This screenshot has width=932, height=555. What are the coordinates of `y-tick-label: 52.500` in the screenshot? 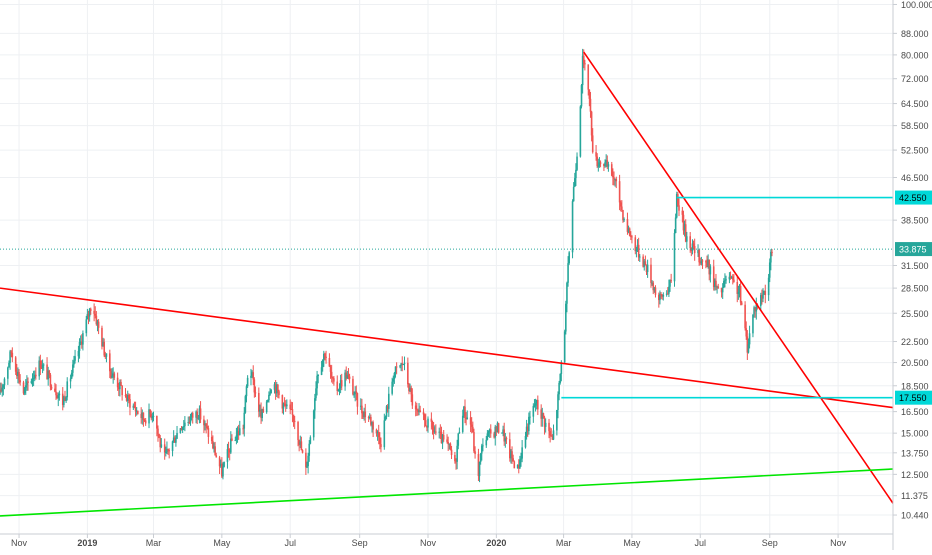 It's located at (915, 151).